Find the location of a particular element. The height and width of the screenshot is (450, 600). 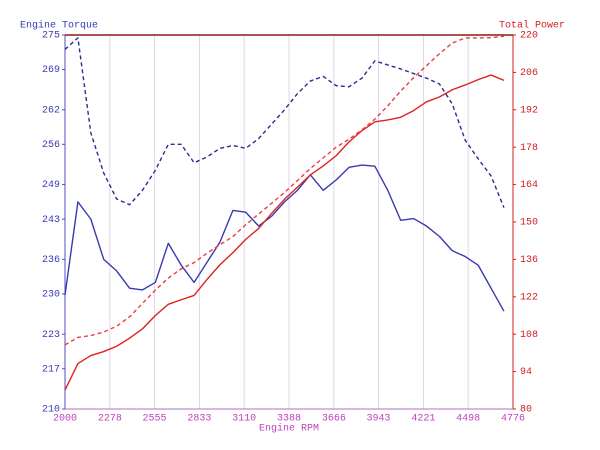

y-tick-label: 243 is located at coordinates (51, 220).